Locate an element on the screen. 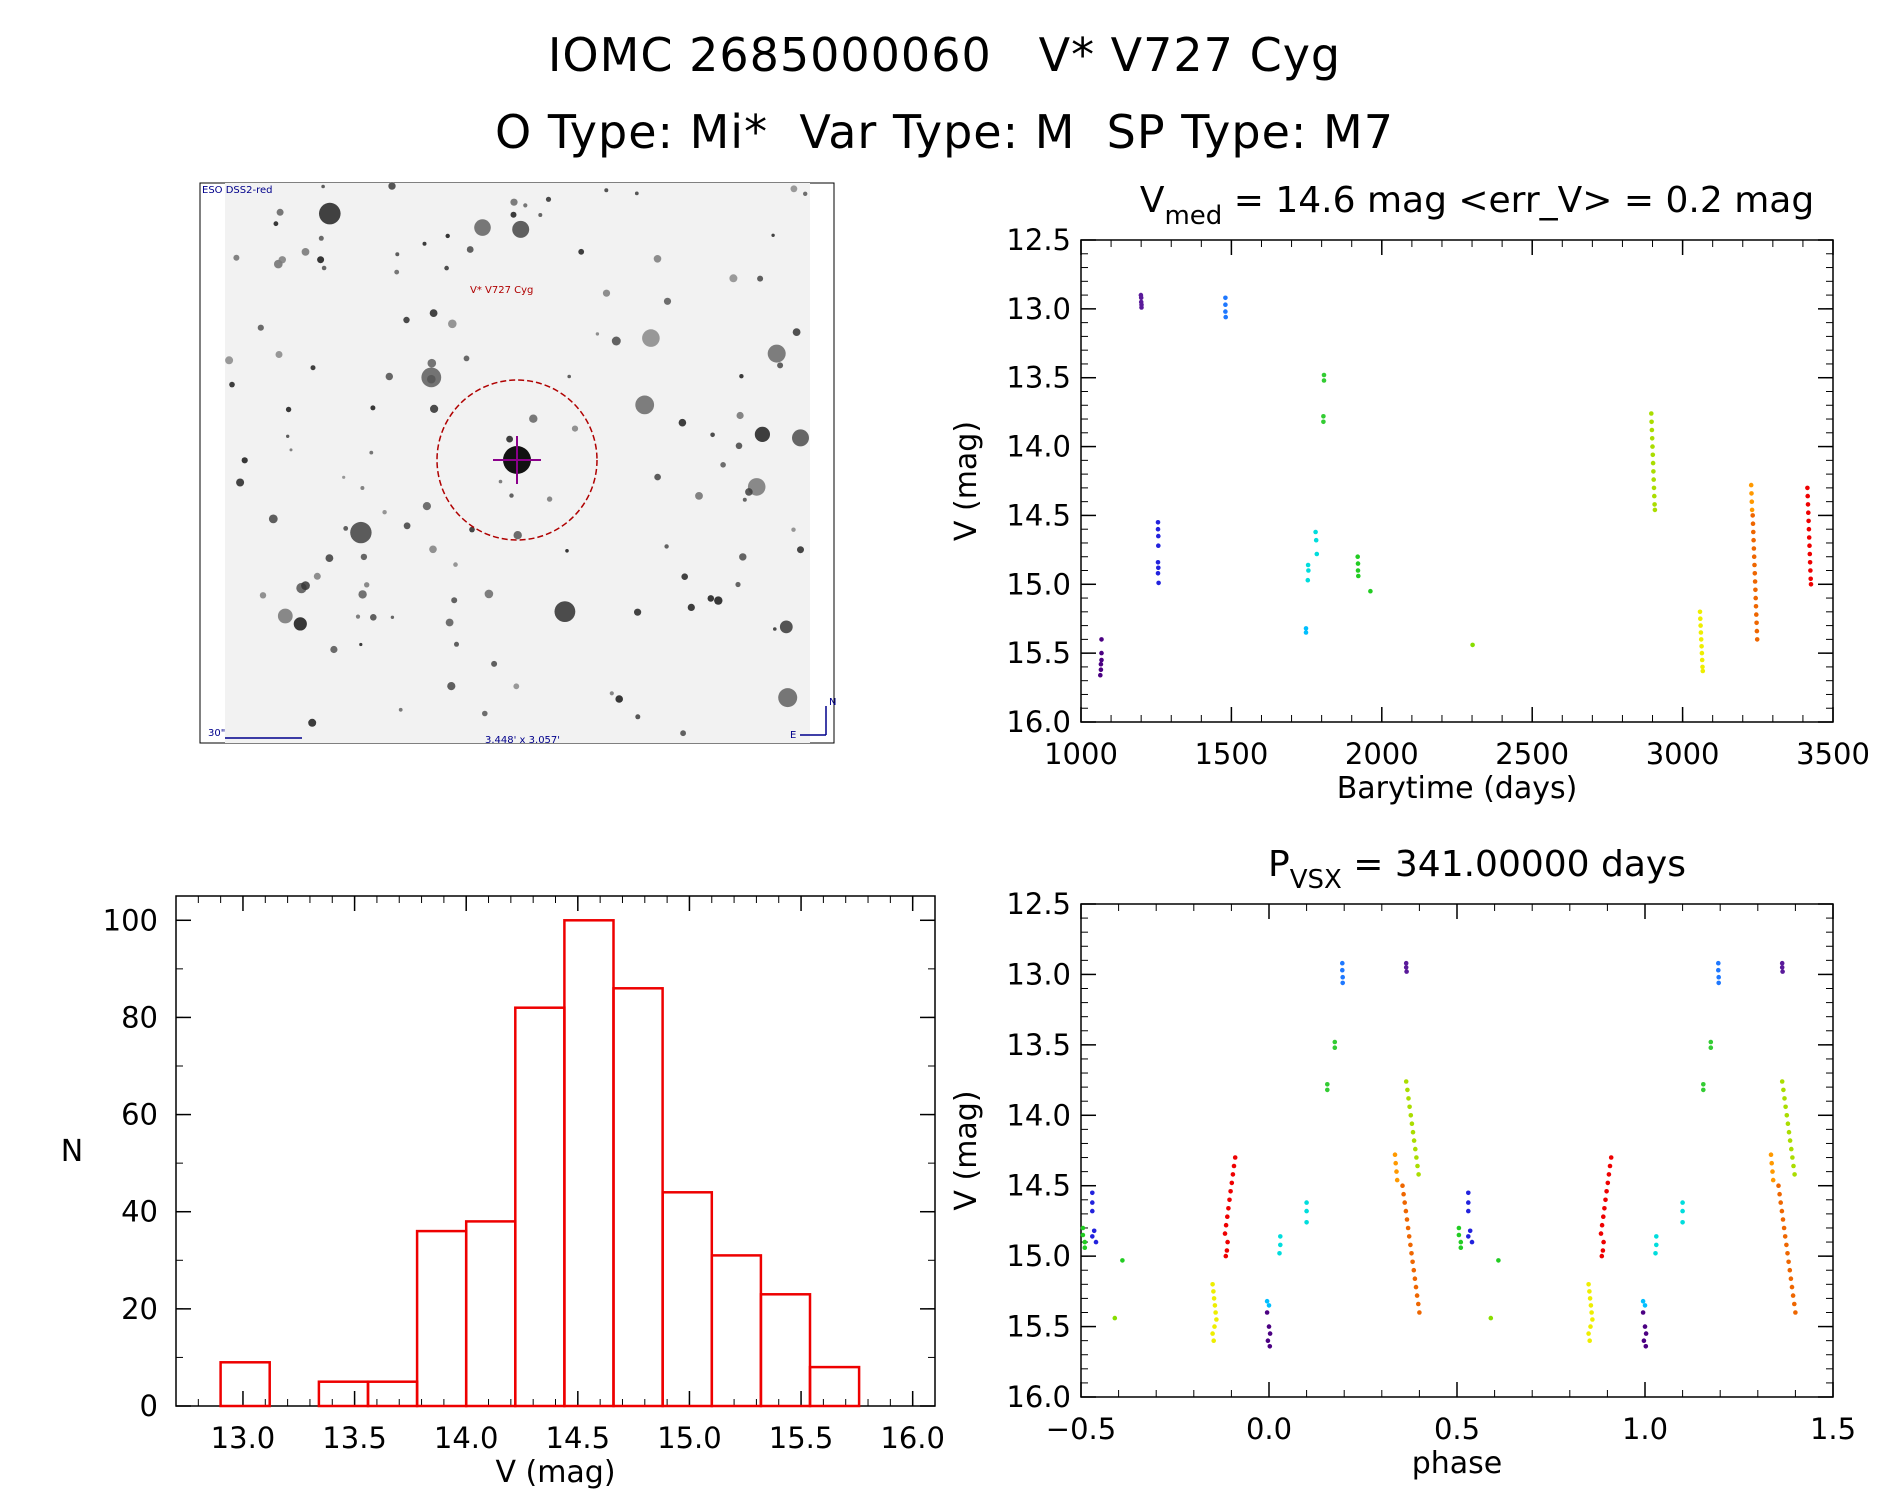 This screenshot has height=1494, width=1889. x-tick-label: 14.0 is located at coordinates (466, 1438).